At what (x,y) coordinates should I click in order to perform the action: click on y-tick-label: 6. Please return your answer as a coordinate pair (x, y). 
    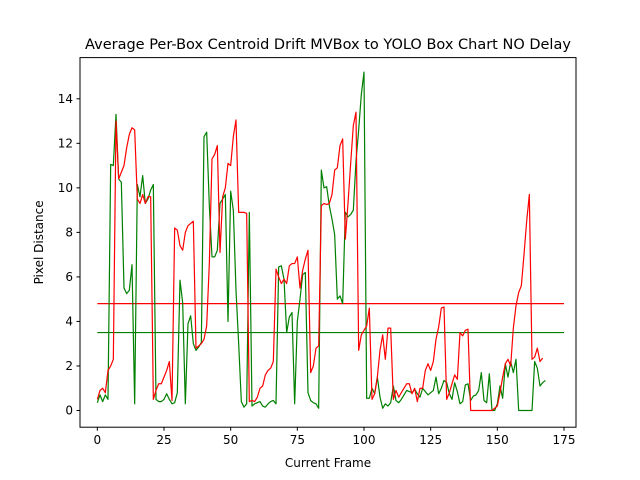
    Looking at the image, I should click on (69, 277).